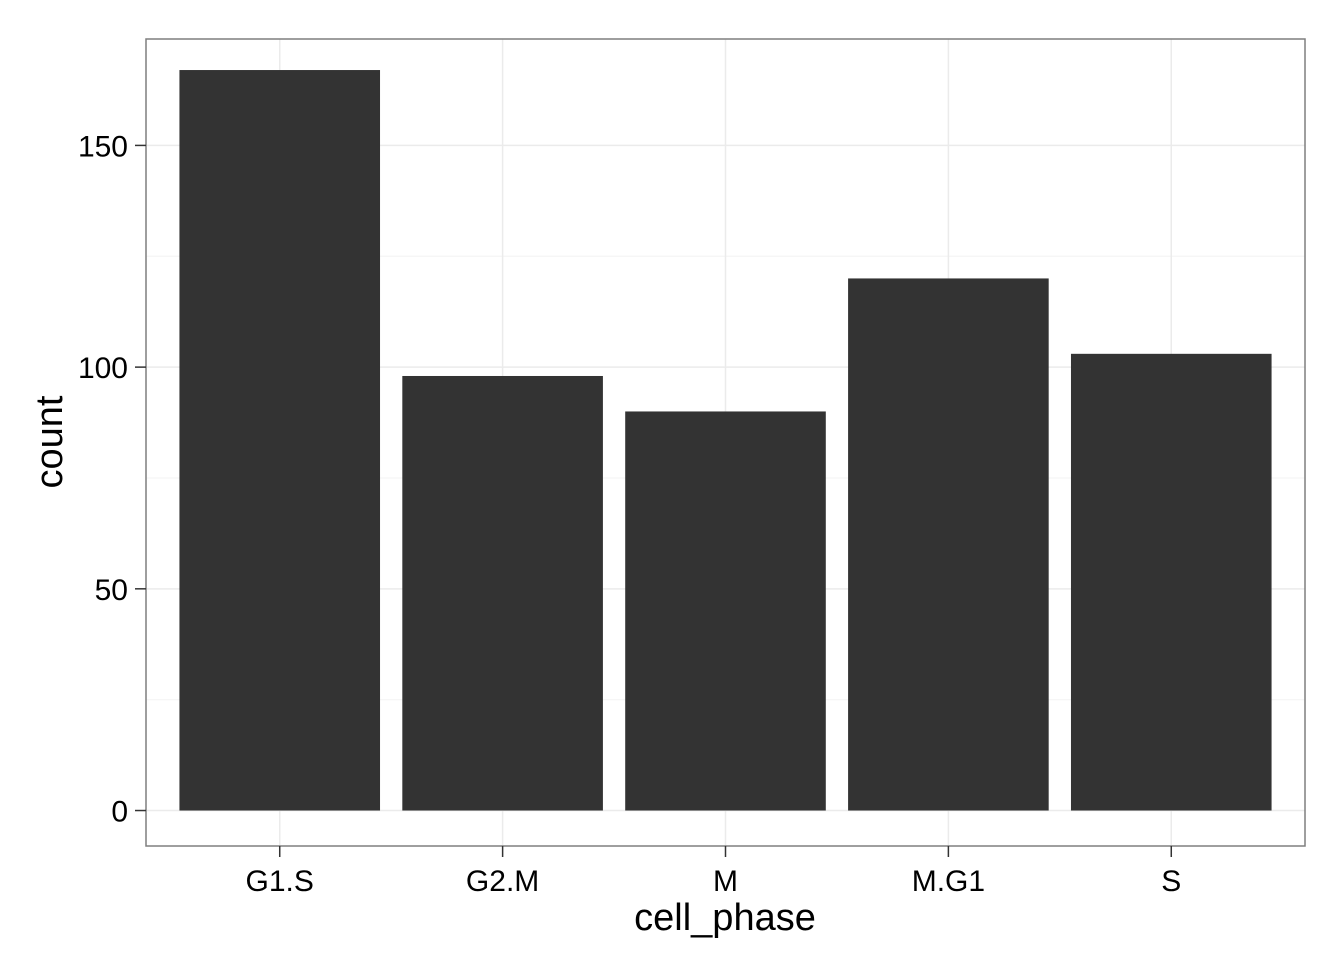 The width and height of the screenshot is (1344, 960). What do you see at coordinates (103, 368) in the screenshot?
I see `y-tick-label: 100` at bounding box center [103, 368].